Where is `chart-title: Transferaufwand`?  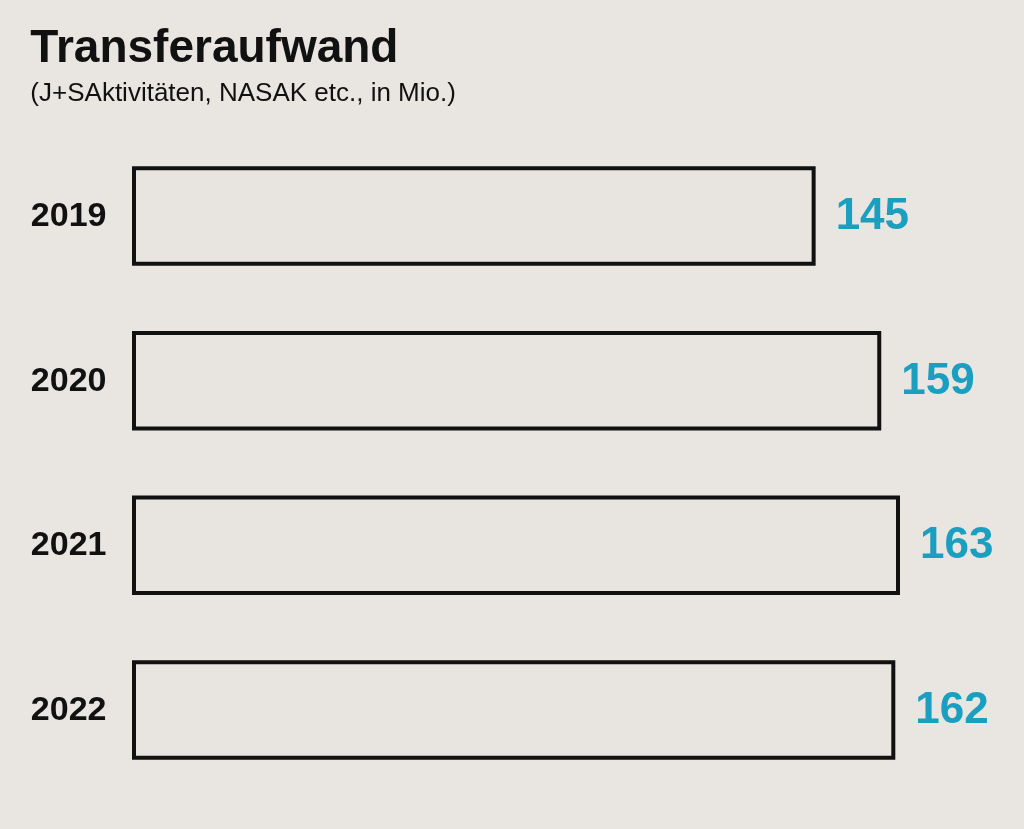 chart-title: Transferaufwand is located at coordinates (214, 46).